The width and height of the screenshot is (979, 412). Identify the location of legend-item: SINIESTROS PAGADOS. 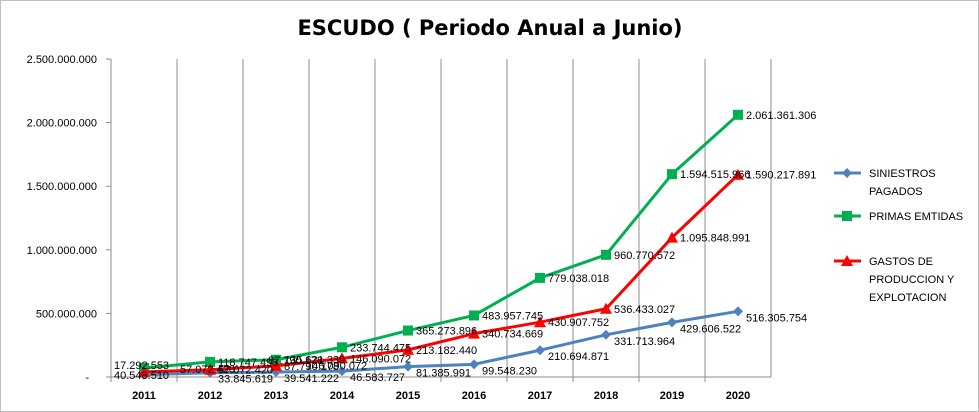
(885, 183).